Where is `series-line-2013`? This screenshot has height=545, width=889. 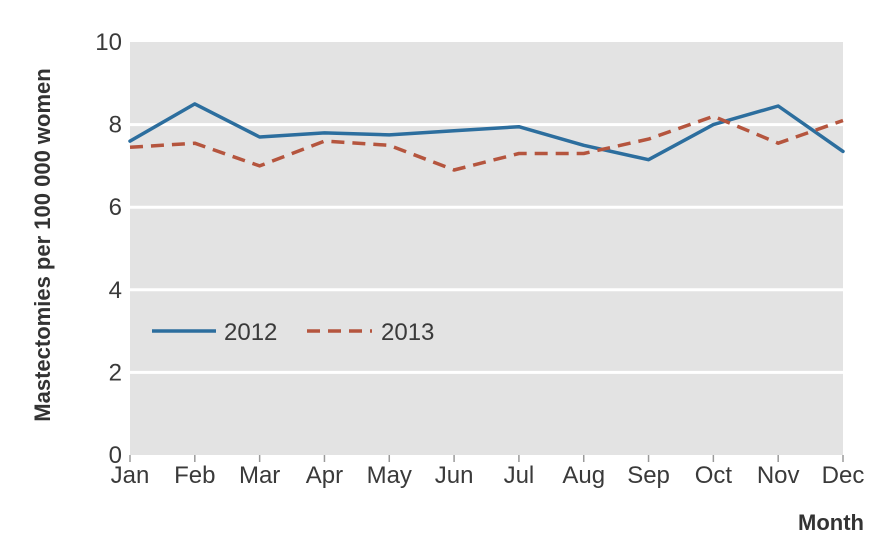
series-line-2013 is located at coordinates (486, 143).